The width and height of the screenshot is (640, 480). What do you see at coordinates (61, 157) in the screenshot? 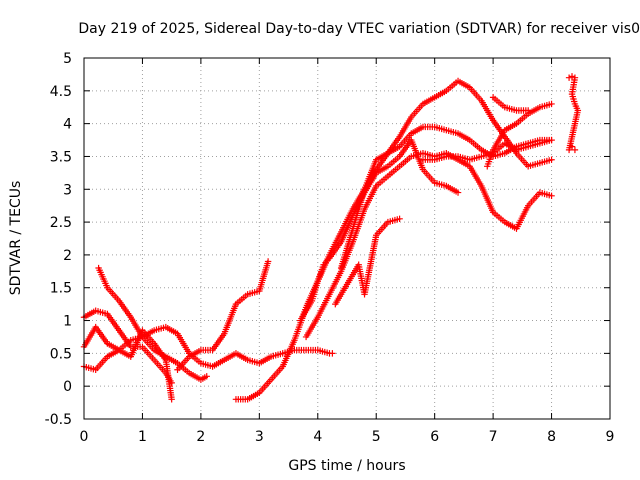
I see `y-tick-label: 3.5` at bounding box center [61, 157].